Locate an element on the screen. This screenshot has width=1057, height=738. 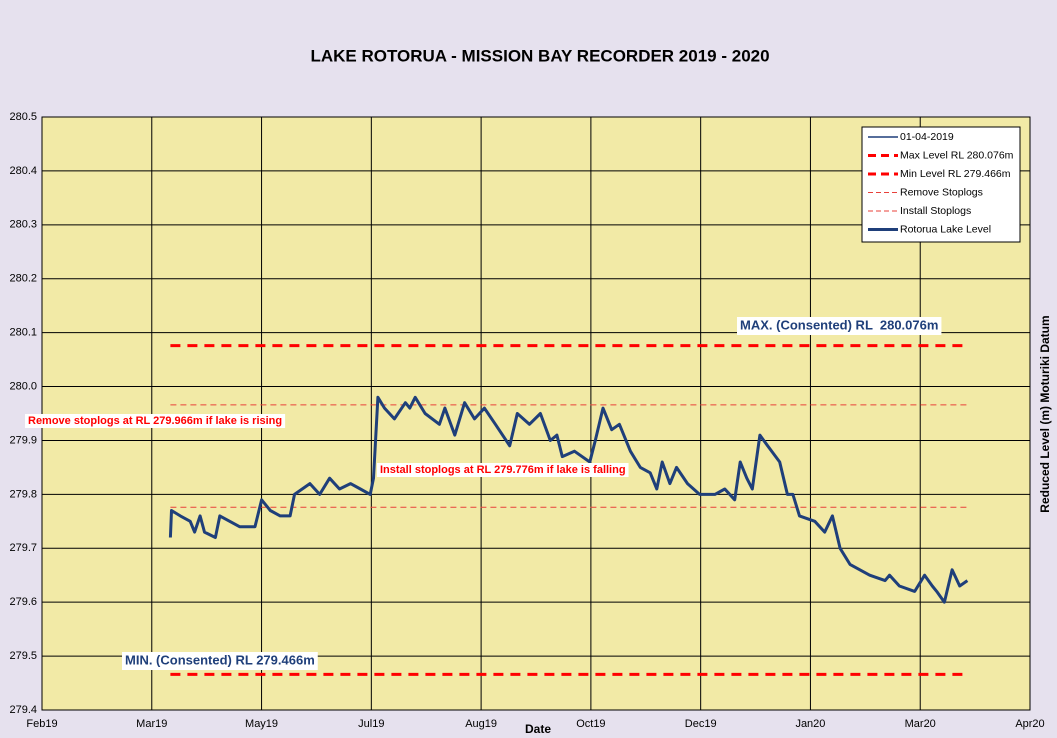
annotation-text: MIN. (Consented) RL 279.466m is located at coordinates (220, 659).